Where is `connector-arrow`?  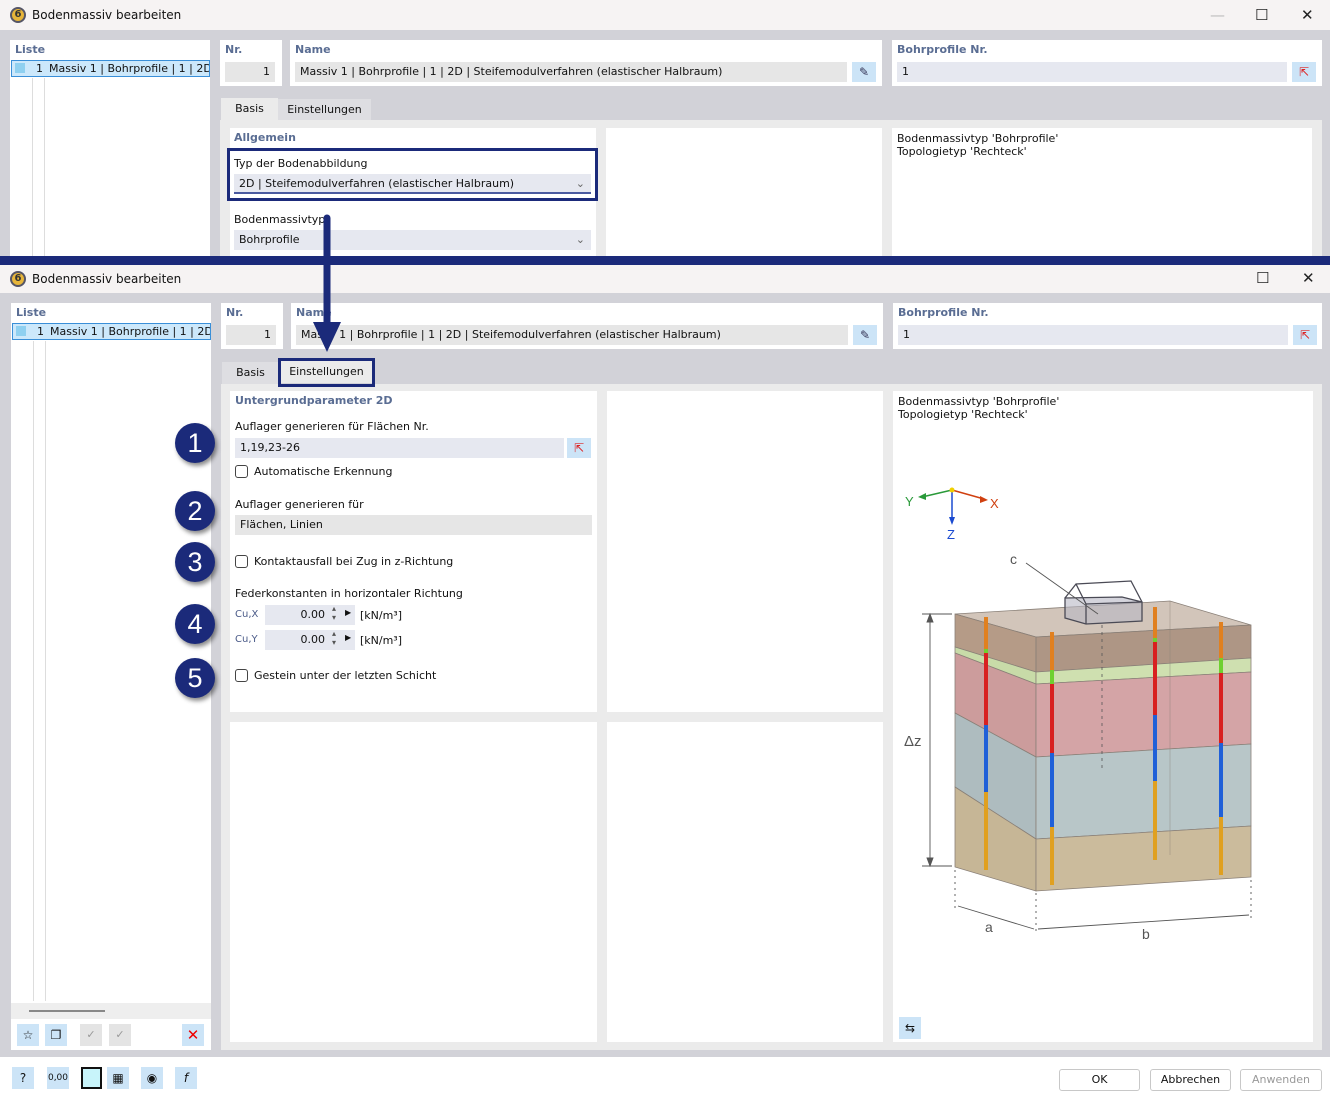
connector-arrow is located at coordinates (327, 283).